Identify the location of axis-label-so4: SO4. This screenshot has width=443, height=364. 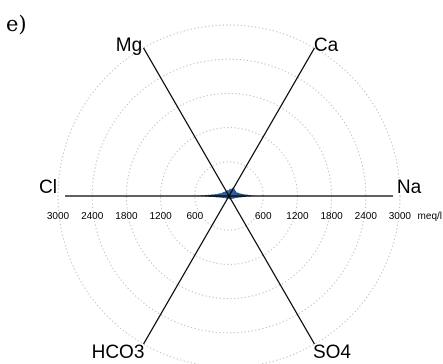
(332, 352).